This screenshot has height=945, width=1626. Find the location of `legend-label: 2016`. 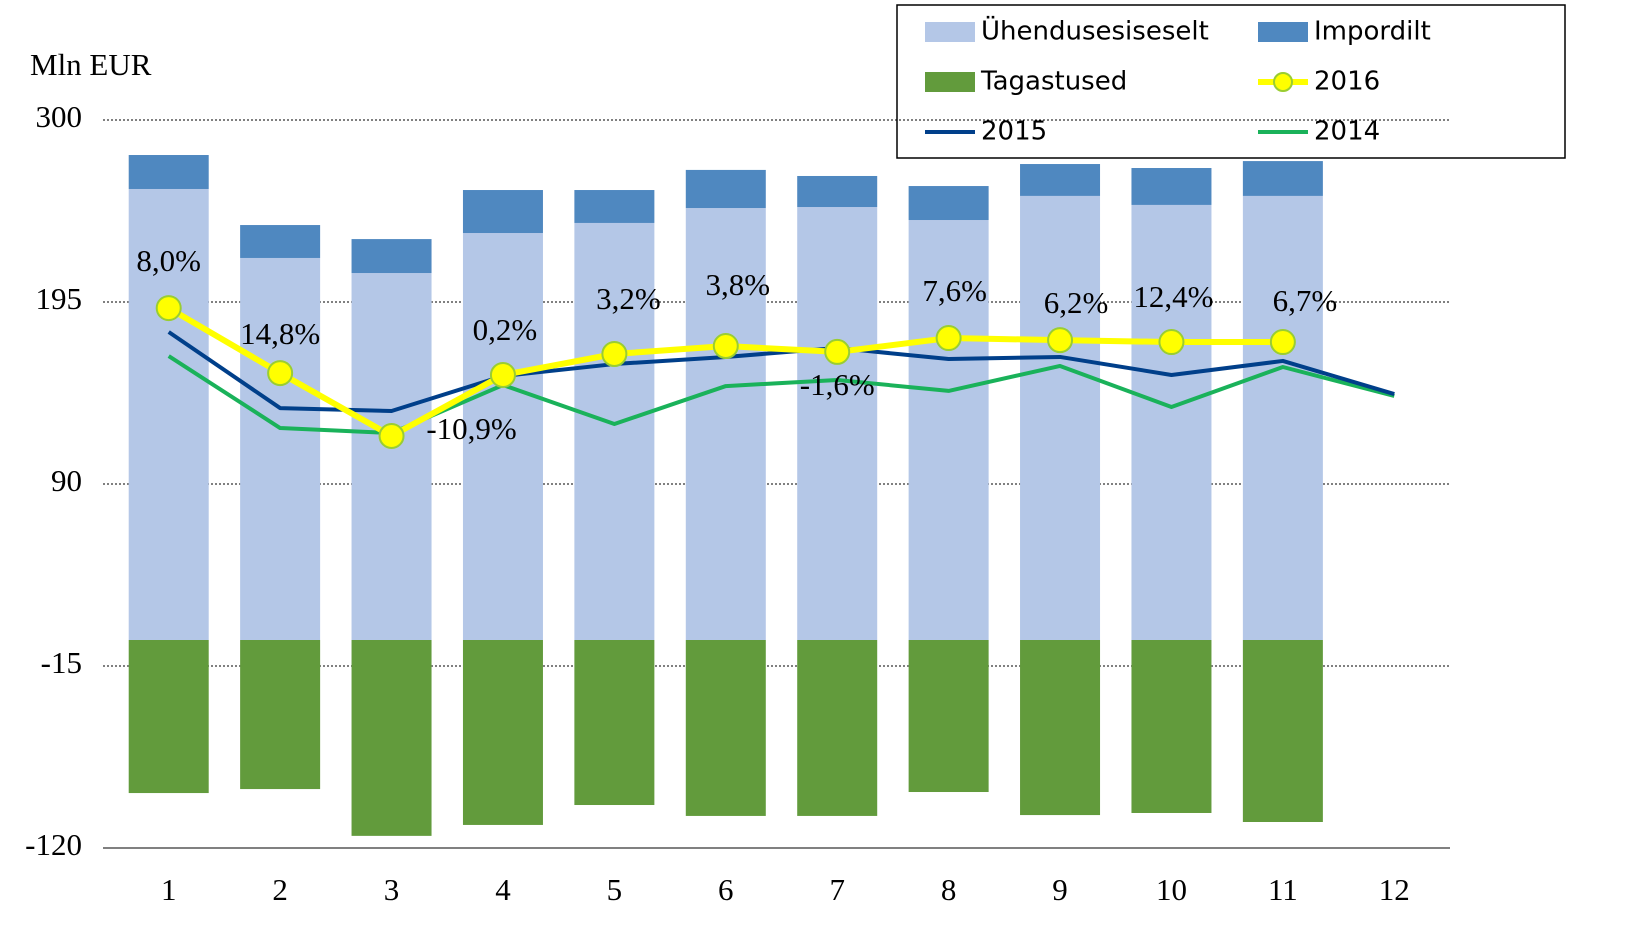

legend-label: 2016 is located at coordinates (1347, 82).